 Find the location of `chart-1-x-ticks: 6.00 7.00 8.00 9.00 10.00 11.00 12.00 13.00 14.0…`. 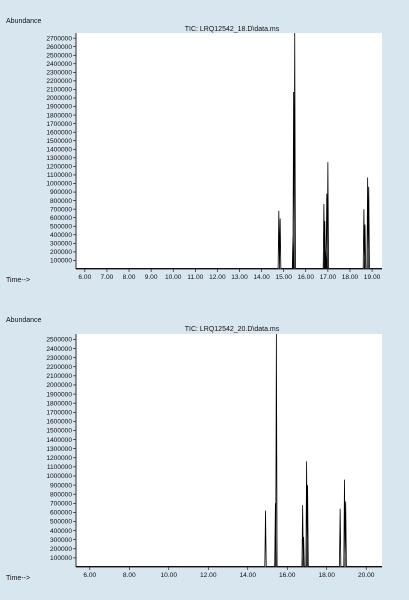

chart-1-x-ticks: 6.00 7.00 8.00 9.00 10.00 11.00 12.00 13.00 14.0… is located at coordinates (229, 275).